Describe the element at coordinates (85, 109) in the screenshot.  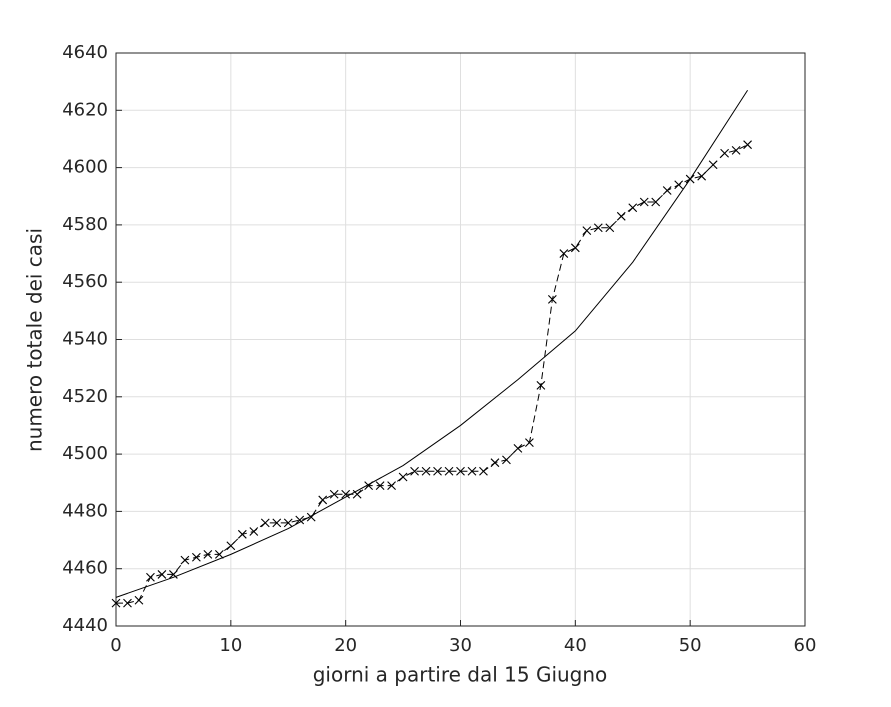
I see `y-tick-label: 4620` at that location.